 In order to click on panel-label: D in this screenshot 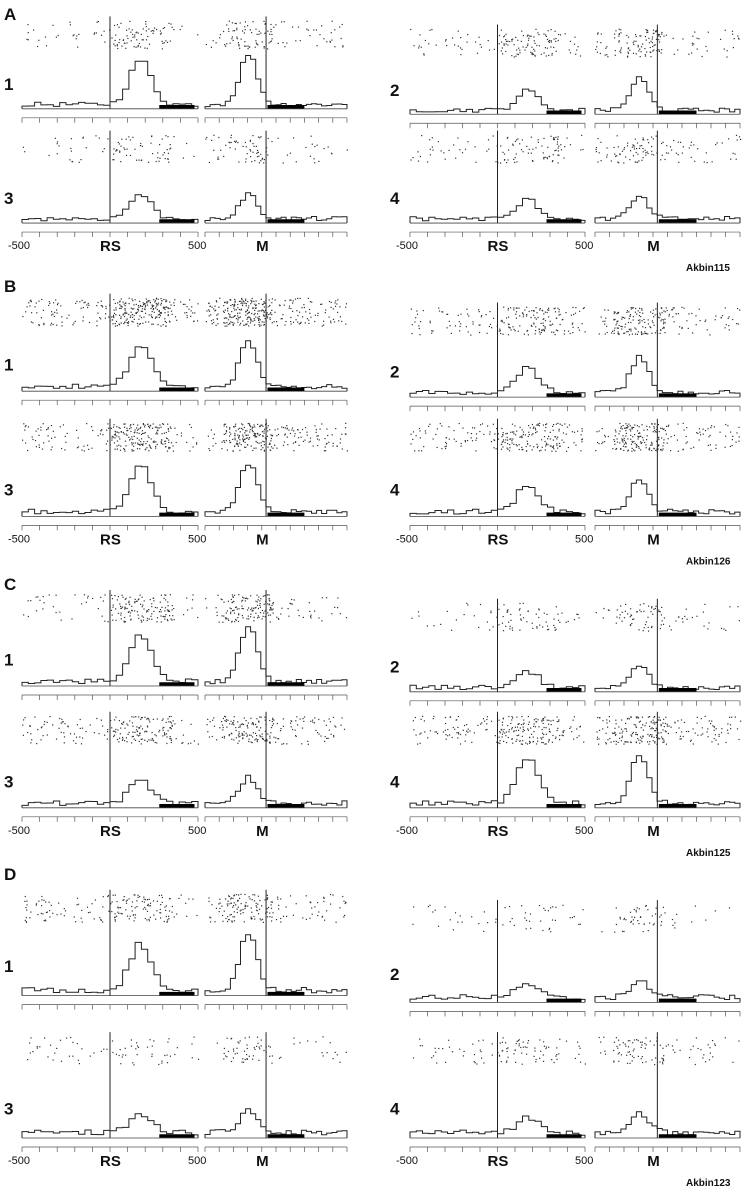, I will do `click(10, 874)`.